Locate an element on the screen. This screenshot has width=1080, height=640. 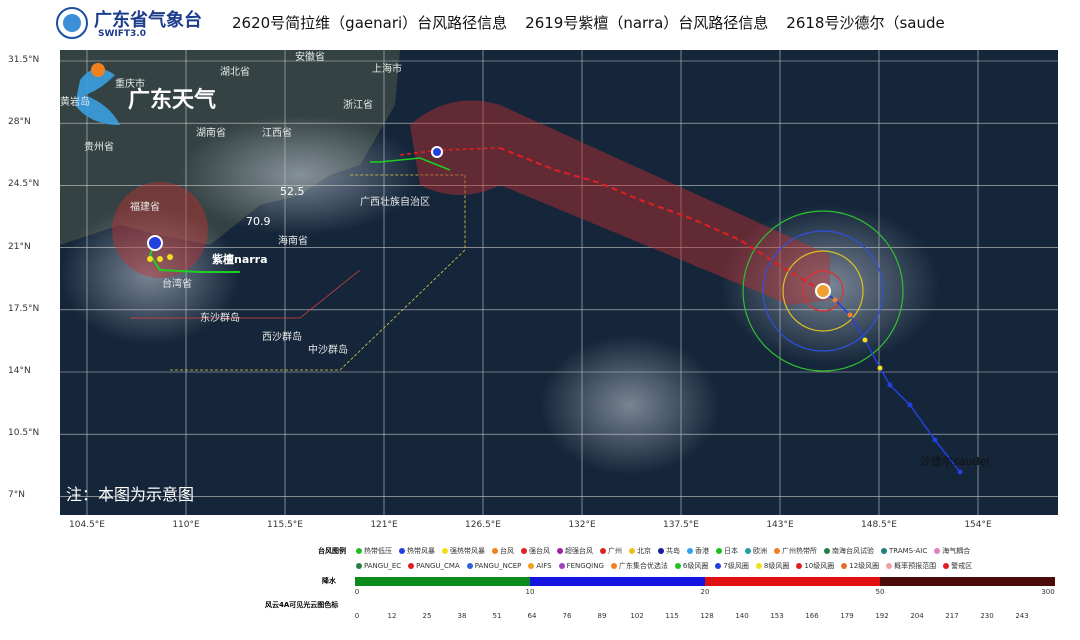
brand-label: 广东天气 is located at coordinates (172, 100).